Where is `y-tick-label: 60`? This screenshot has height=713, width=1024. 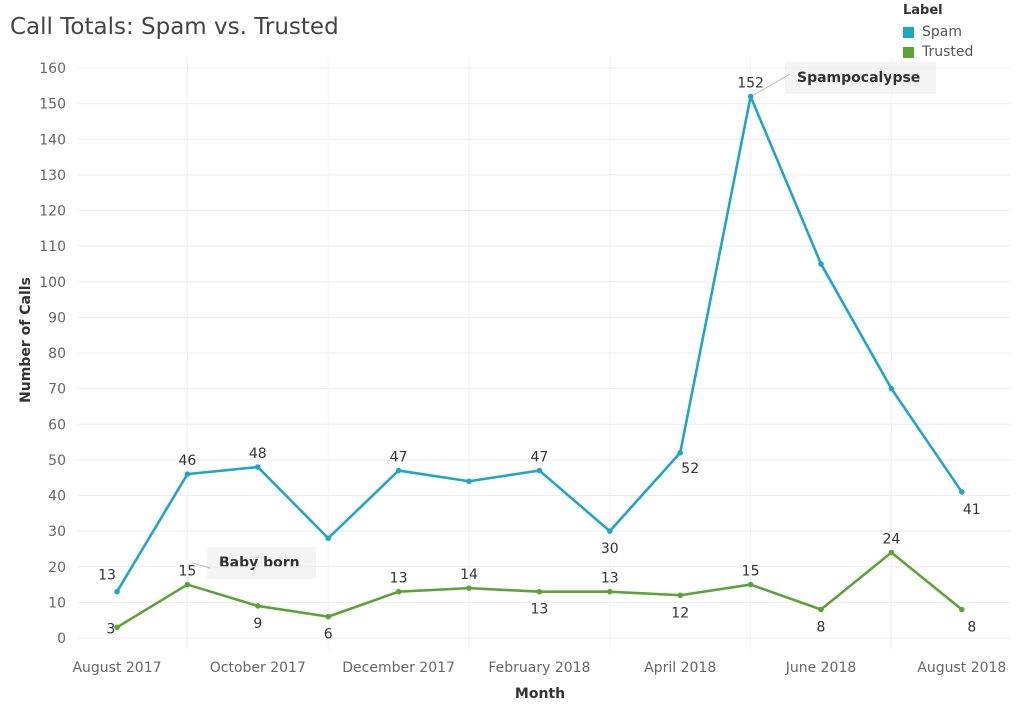 y-tick-label: 60 is located at coordinates (57, 425).